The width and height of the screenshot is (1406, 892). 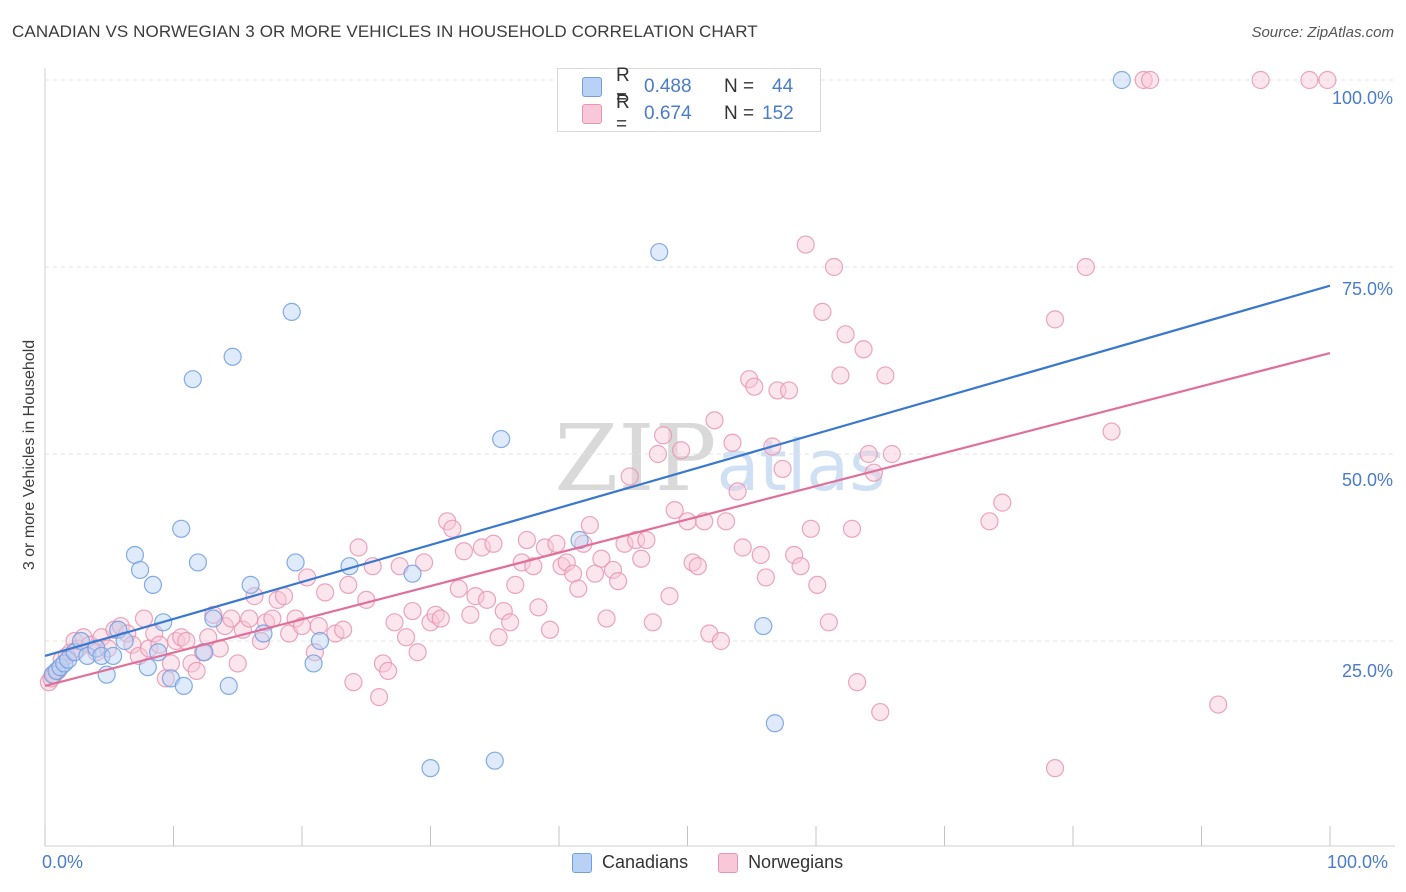 What do you see at coordinates (1322, 32) in the screenshot?
I see `source-label: Source: ZipAtlas.com` at bounding box center [1322, 32].